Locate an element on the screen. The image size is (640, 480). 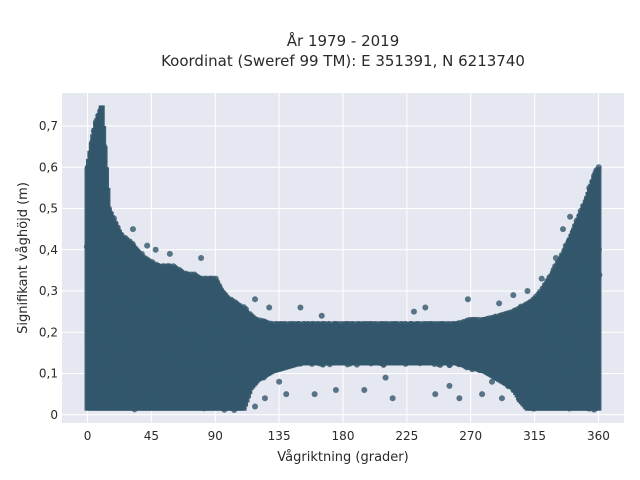
x-tick-label: 45 is located at coordinates (151, 436).